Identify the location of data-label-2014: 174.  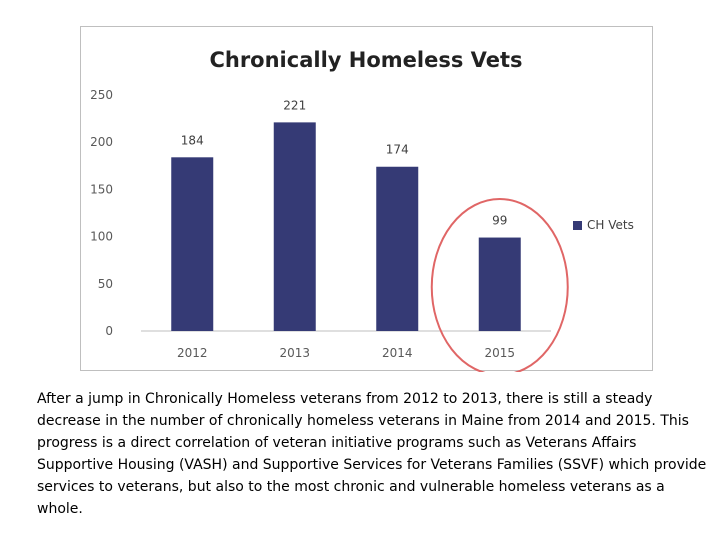
(397, 150).